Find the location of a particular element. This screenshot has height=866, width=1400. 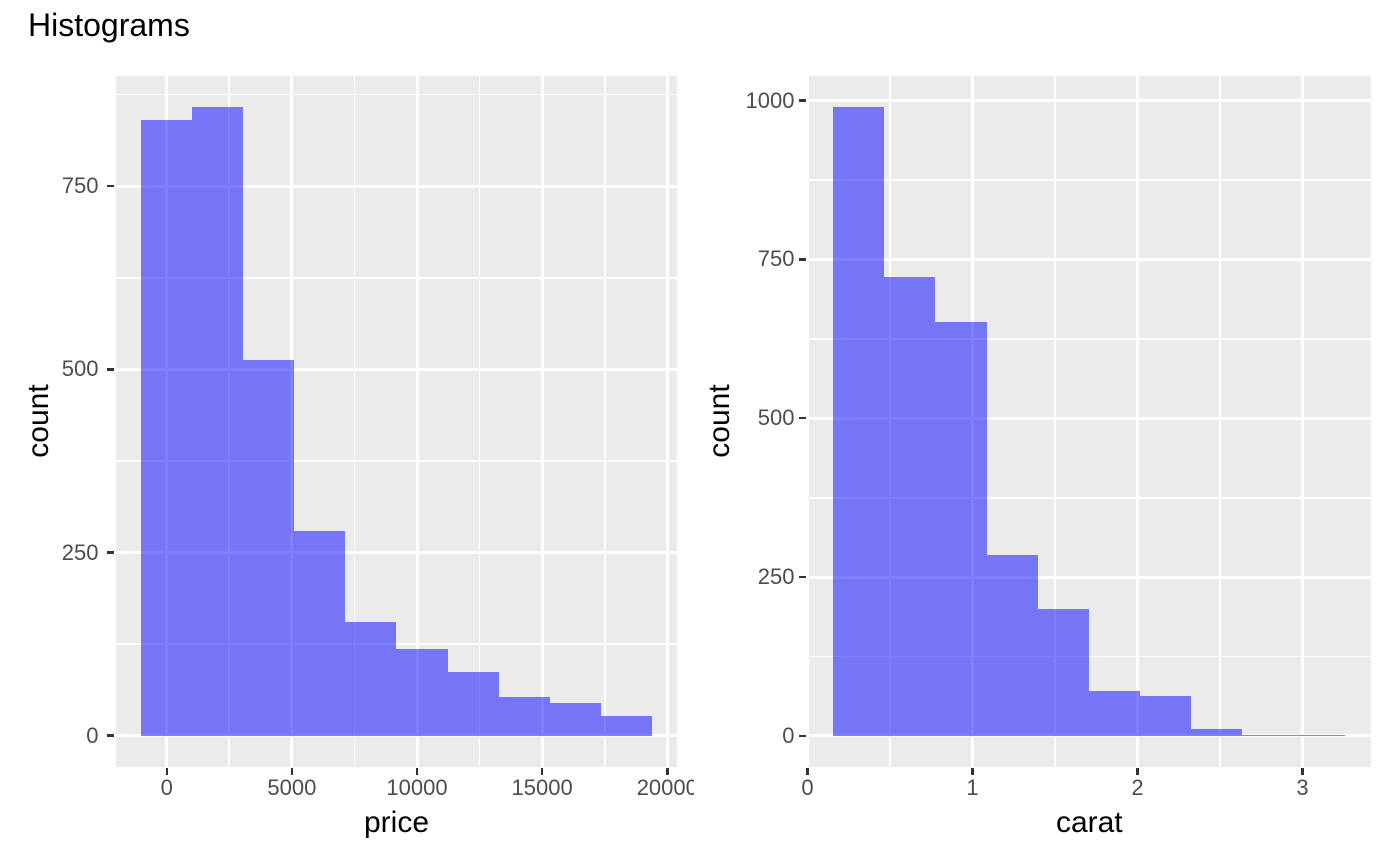

price-plot-y-axis-title: count is located at coordinates (38, 421).